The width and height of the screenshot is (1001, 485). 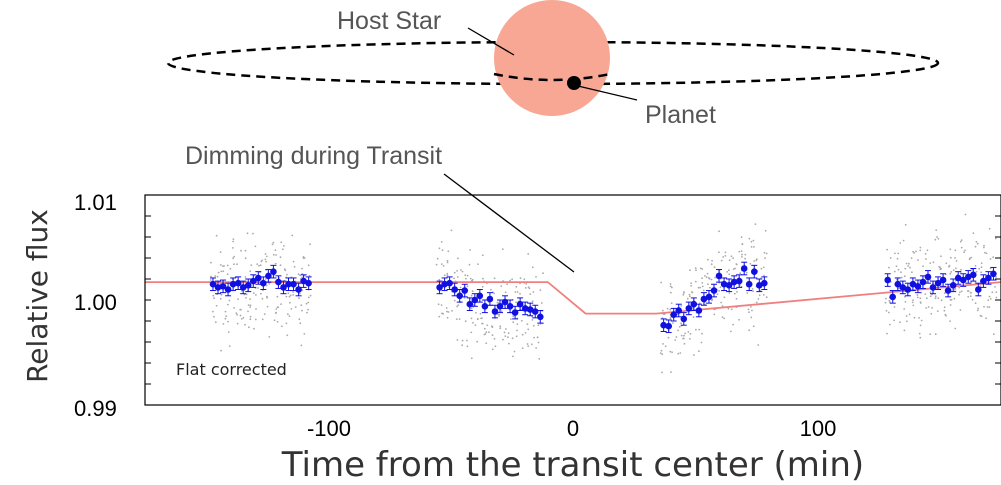 I want to click on x-axis-title: Time from the transit center (min), so click(x=572, y=465).